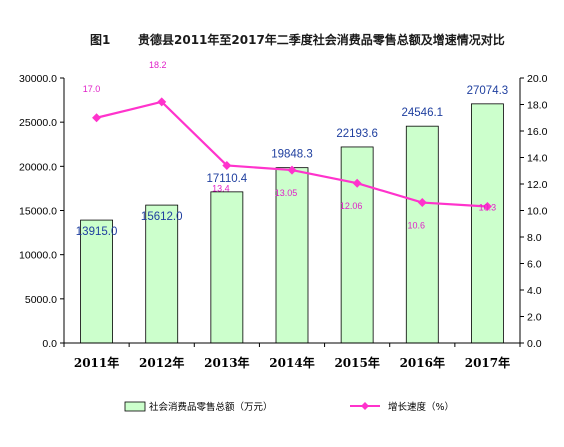 This screenshot has width=564, height=447. I want to click on bar-value-label: 24546.1, so click(422, 113).